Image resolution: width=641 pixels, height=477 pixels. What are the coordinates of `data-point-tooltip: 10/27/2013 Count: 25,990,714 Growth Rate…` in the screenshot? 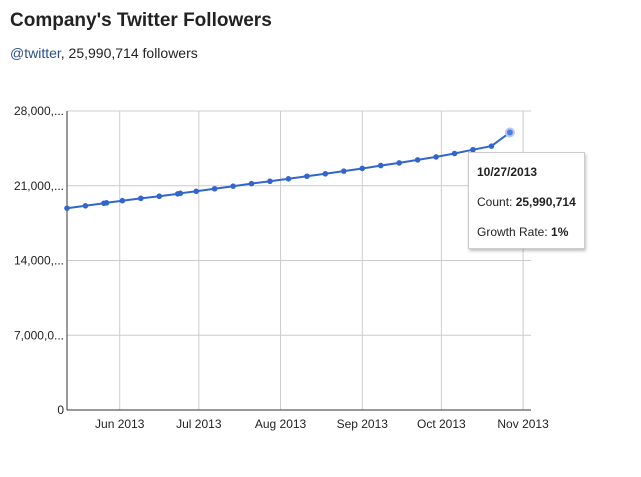 It's located at (526, 200).